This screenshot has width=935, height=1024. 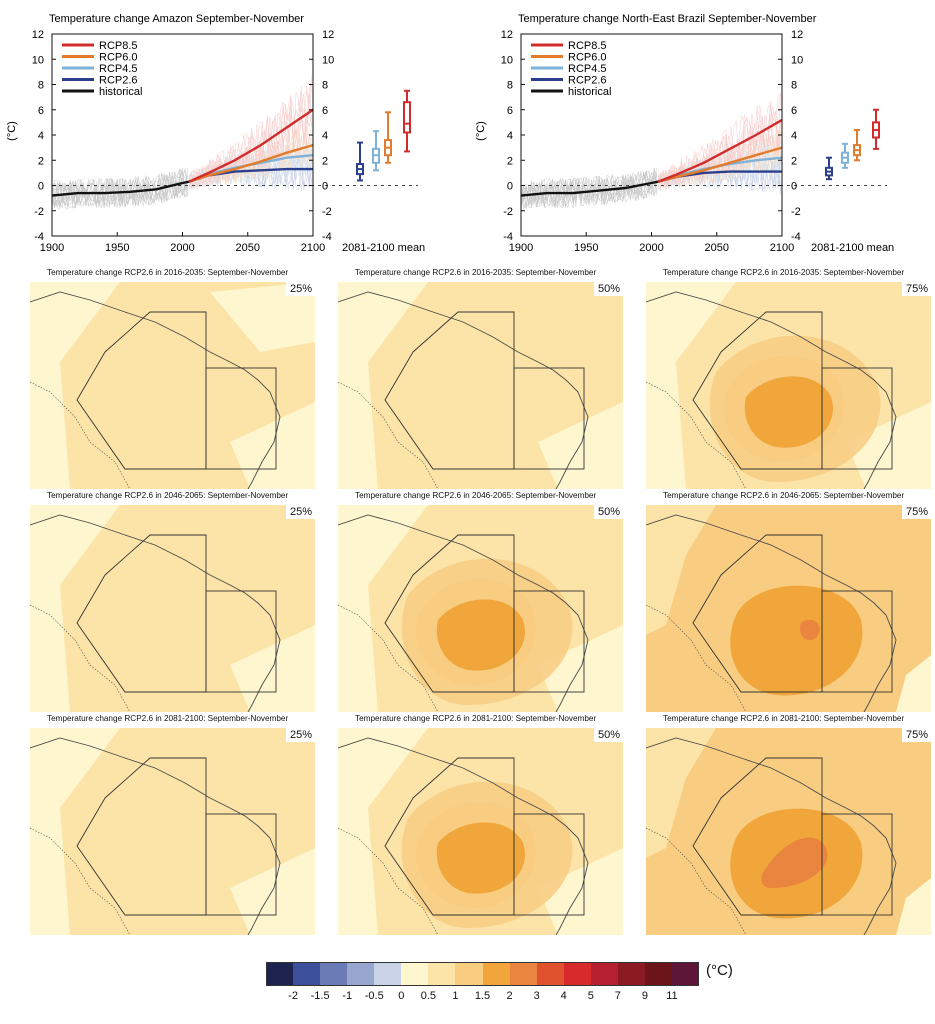 I want to click on northeast-brazil-series-historical, so click(x=589, y=188).